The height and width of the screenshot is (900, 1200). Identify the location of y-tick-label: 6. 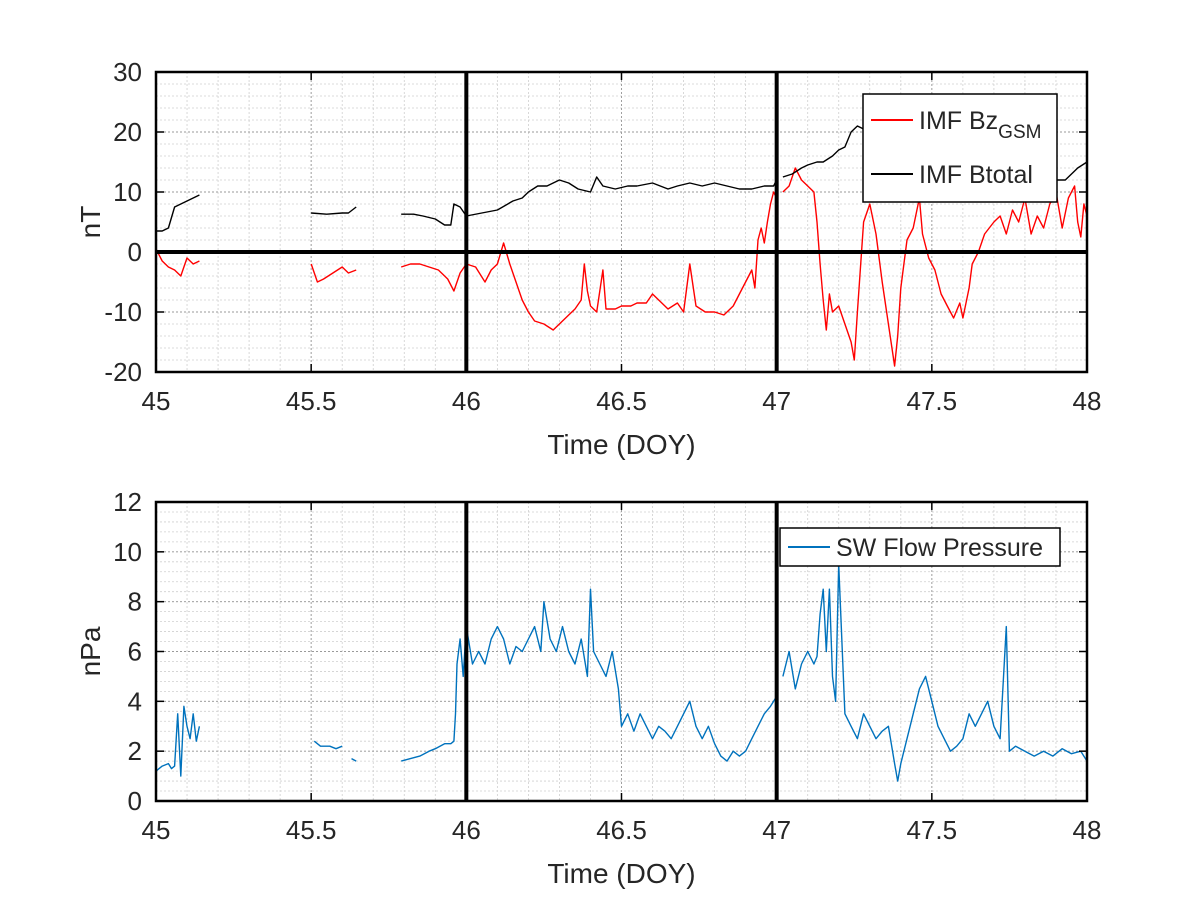
(135, 652).